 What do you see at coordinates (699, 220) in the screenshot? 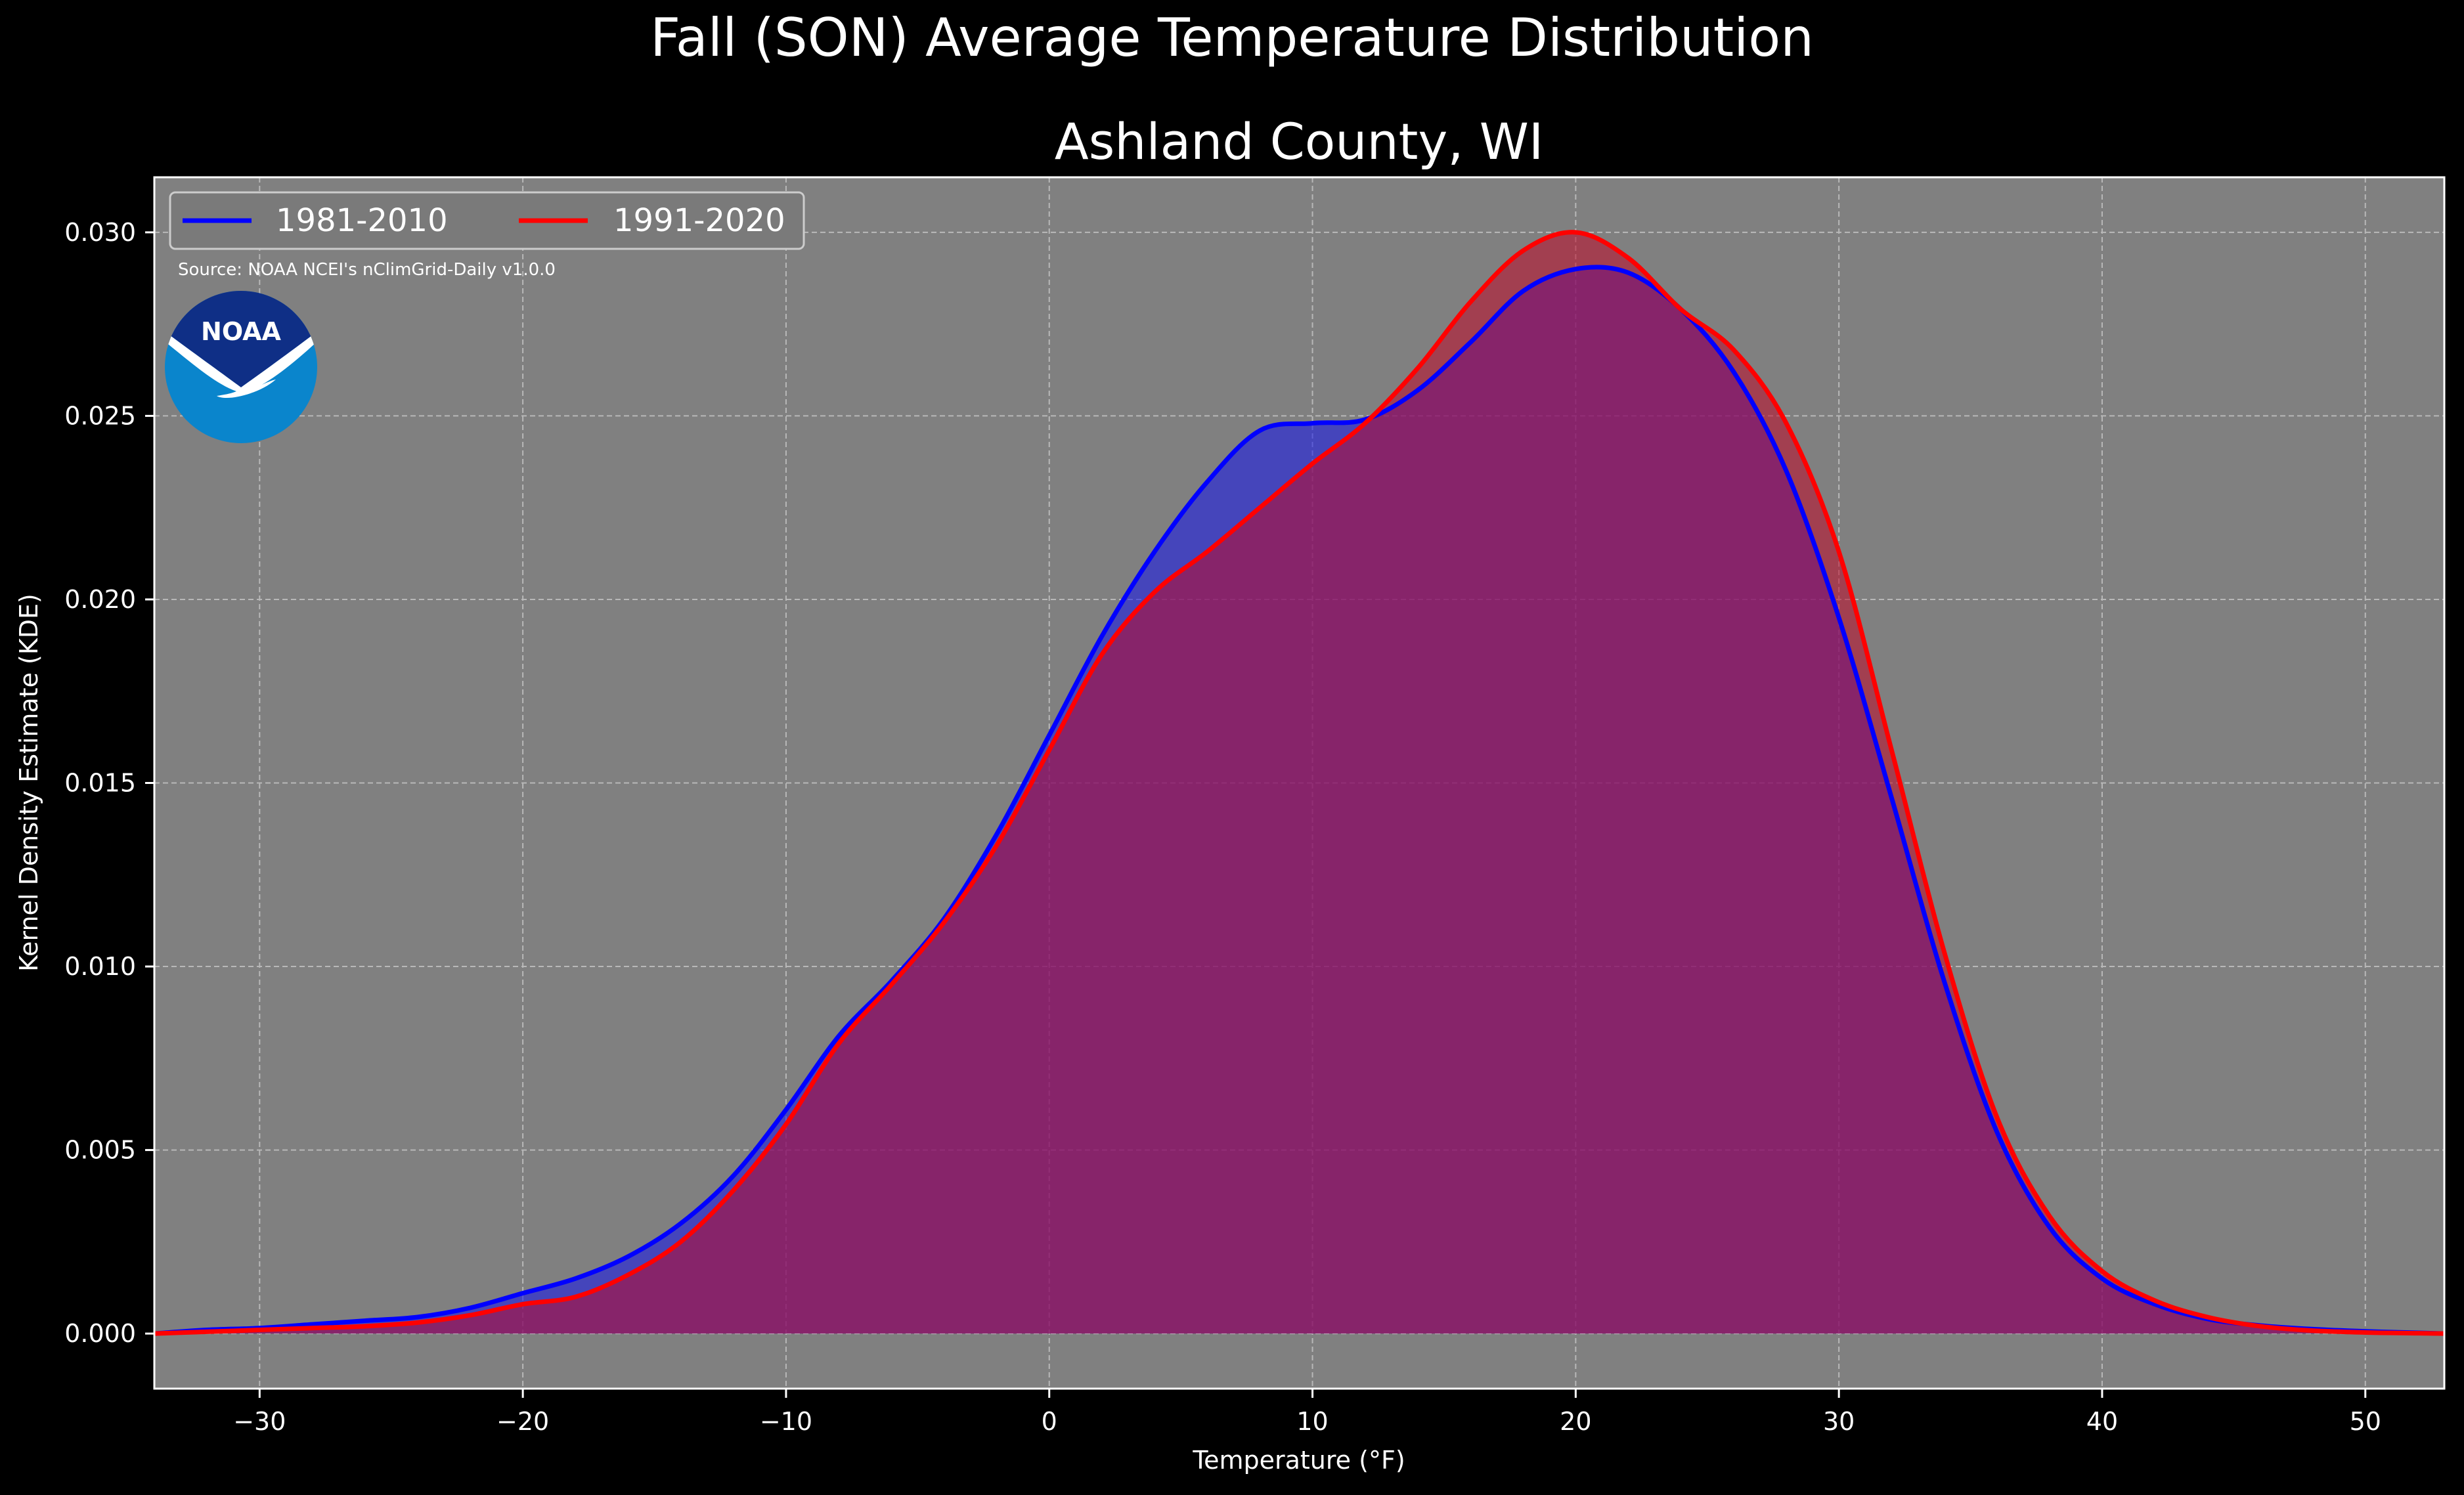
I see `legend-label-1991-2020: 1991-2020` at bounding box center [699, 220].